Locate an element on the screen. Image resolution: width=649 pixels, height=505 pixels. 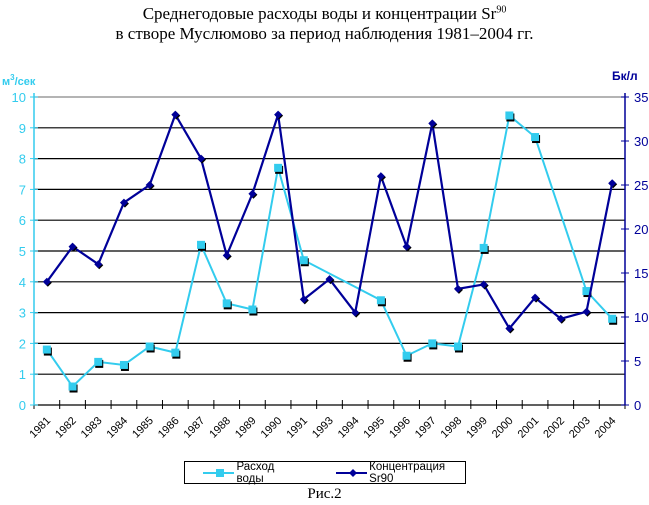
x-tick-label: 1985 is located at coordinates (143, 428).